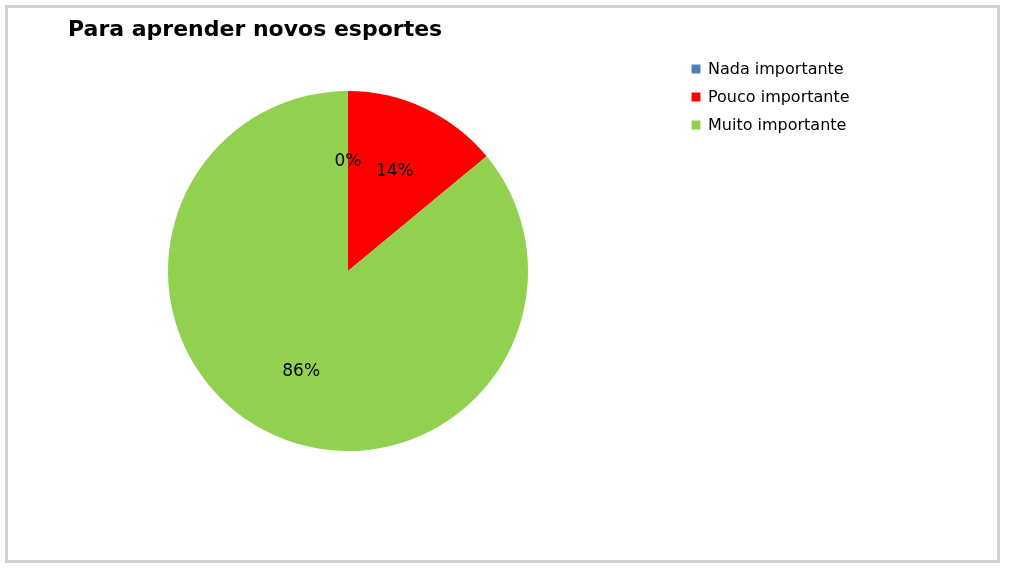 Image resolution: width=1011 pixels, height=574 pixels. What do you see at coordinates (394, 170) in the screenshot?
I see `data-label: 14%` at bounding box center [394, 170].